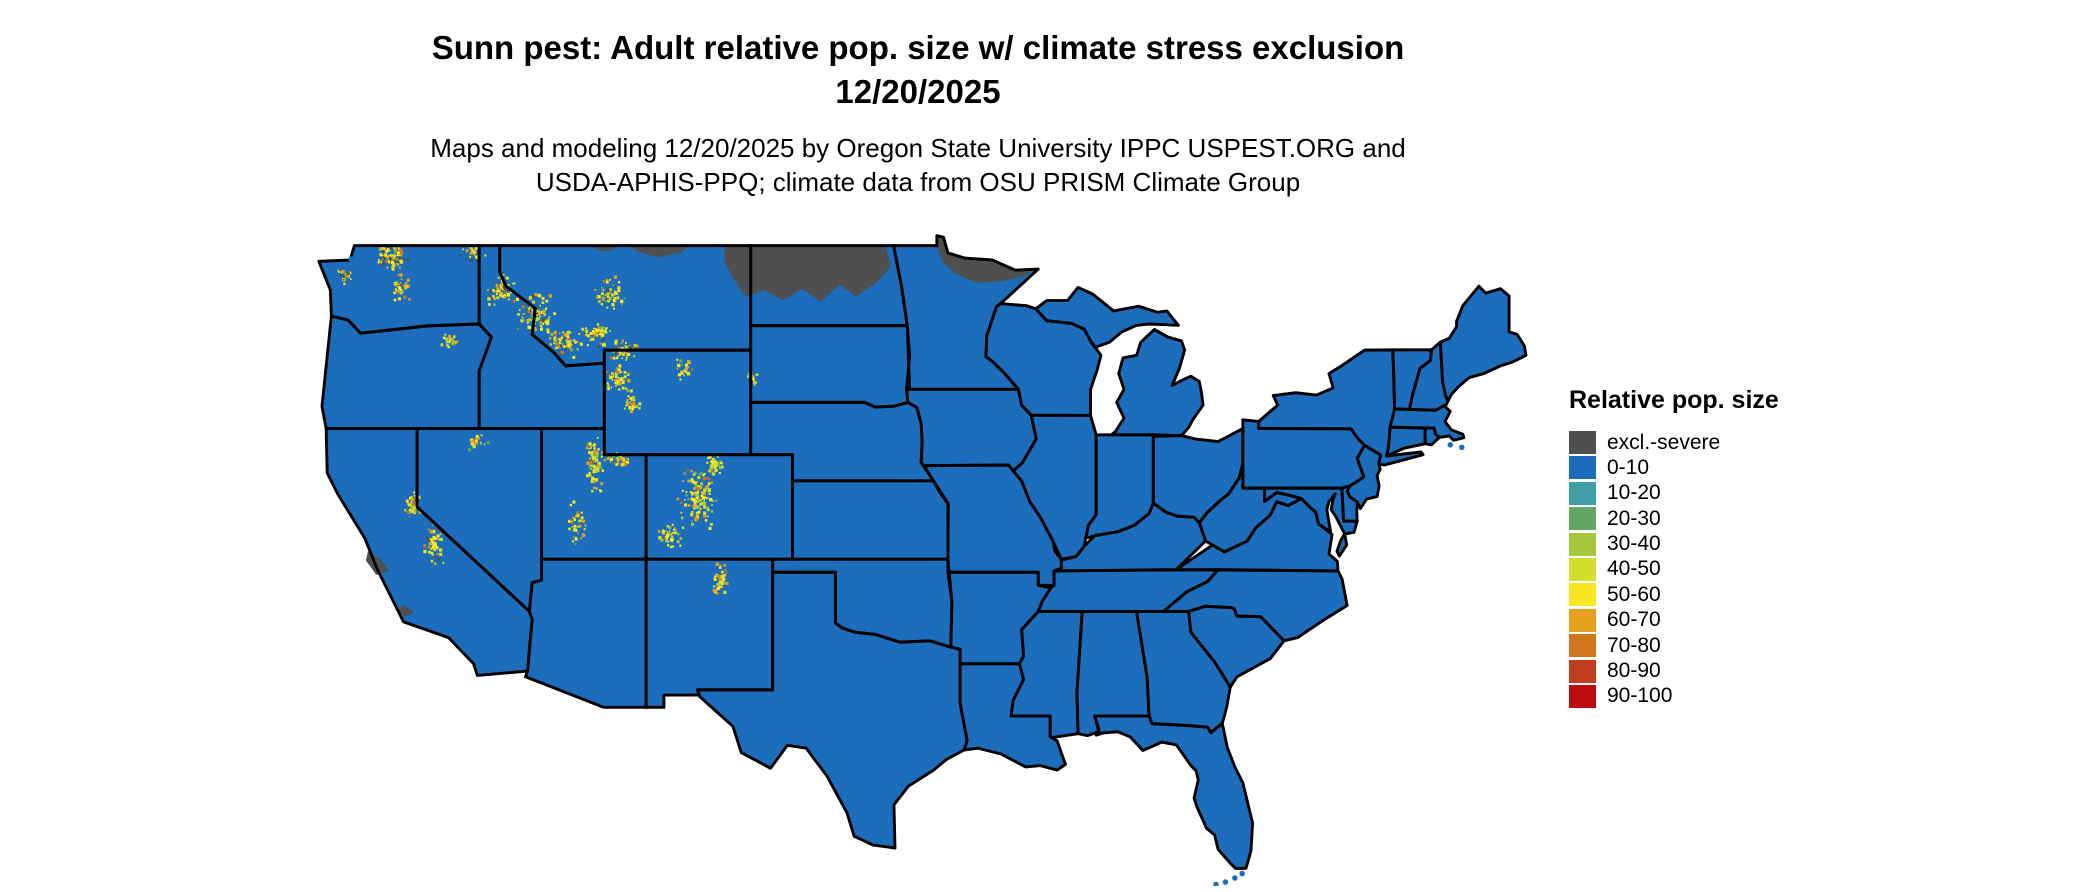  Describe the element at coordinates (1634, 645) in the screenshot. I see `legend-label: 70-80` at that location.